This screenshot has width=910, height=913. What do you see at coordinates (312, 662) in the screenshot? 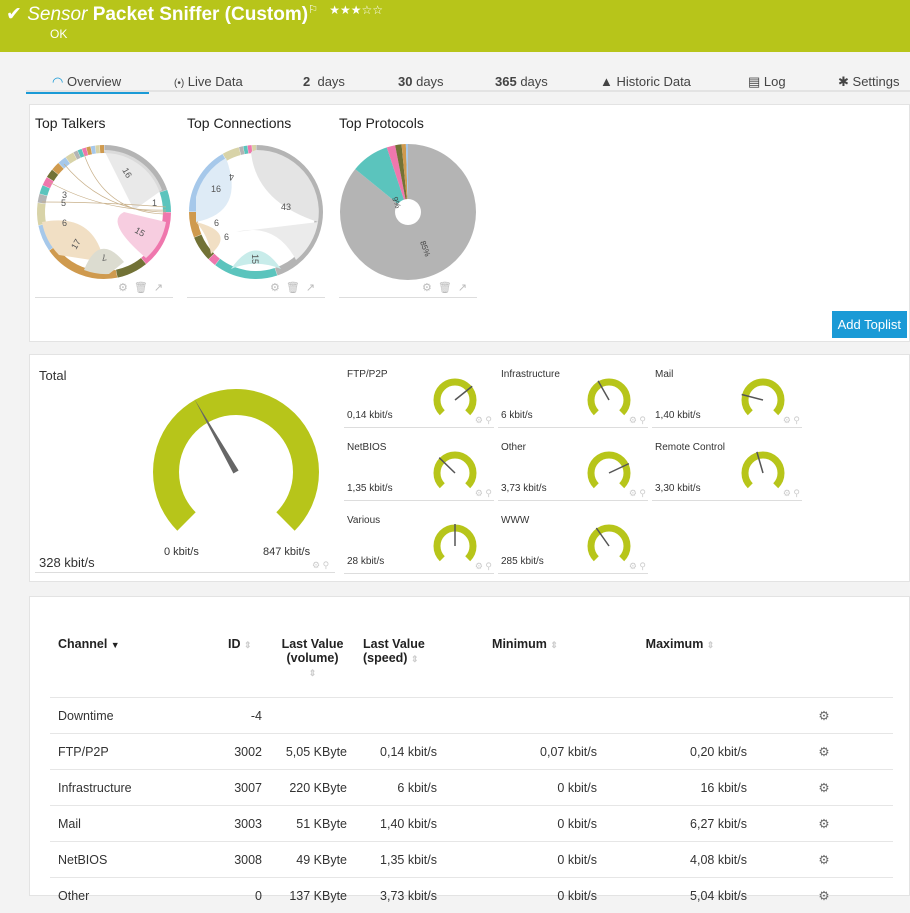
I see `col-last-volume: Last Value (volume)⇕` at bounding box center [312, 662].